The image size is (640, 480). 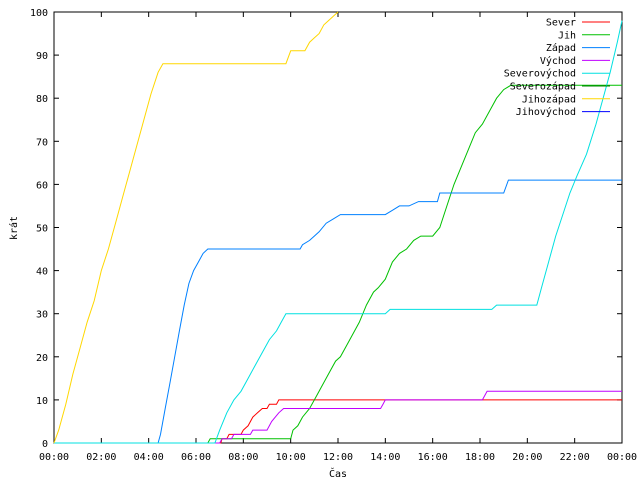 What do you see at coordinates (149, 457) in the screenshot?
I see `x-tick-label: 04:00` at bounding box center [149, 457].